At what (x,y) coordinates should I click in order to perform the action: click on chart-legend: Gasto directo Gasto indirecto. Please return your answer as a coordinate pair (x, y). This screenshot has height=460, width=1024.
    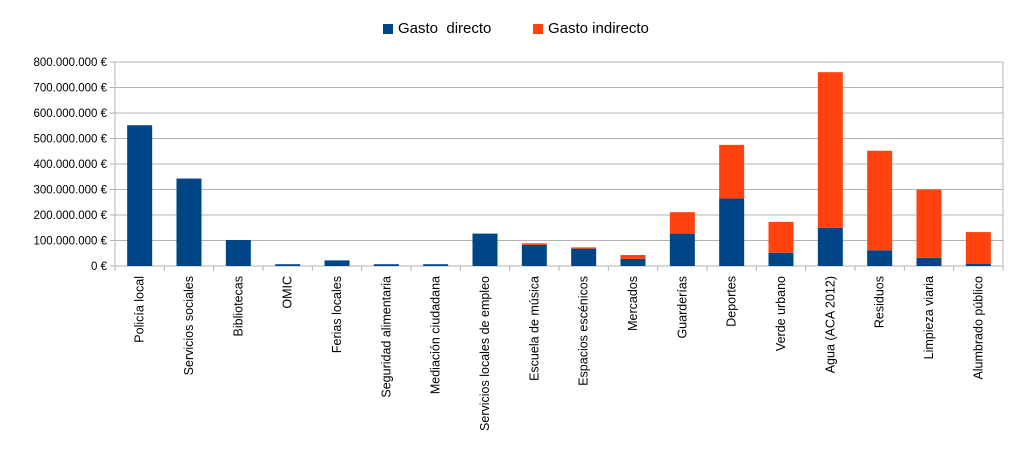
    Looking at the image, I should click on (512, 31).